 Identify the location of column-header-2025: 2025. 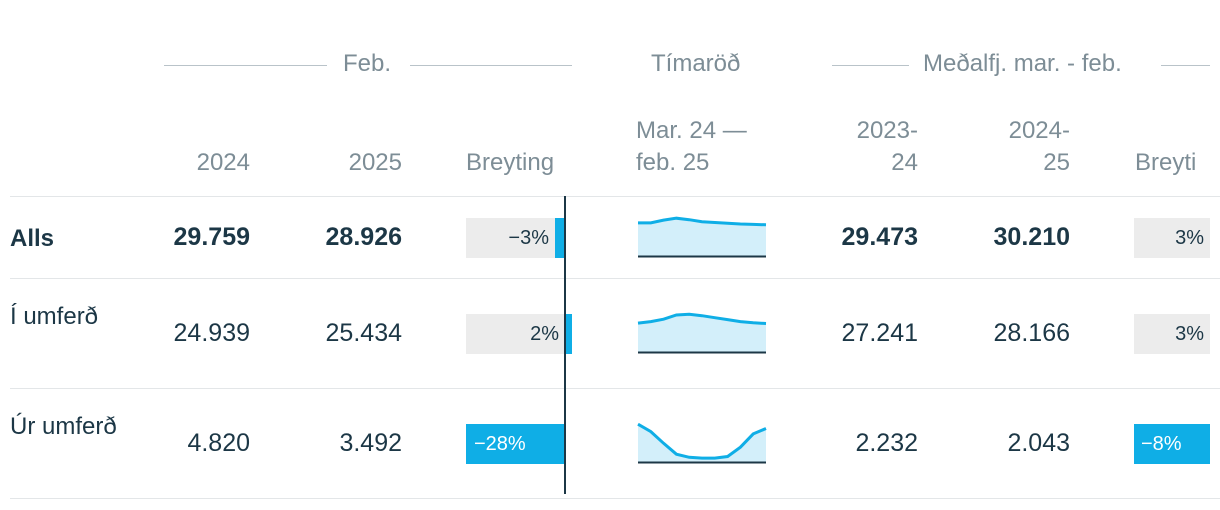
(375, 162).